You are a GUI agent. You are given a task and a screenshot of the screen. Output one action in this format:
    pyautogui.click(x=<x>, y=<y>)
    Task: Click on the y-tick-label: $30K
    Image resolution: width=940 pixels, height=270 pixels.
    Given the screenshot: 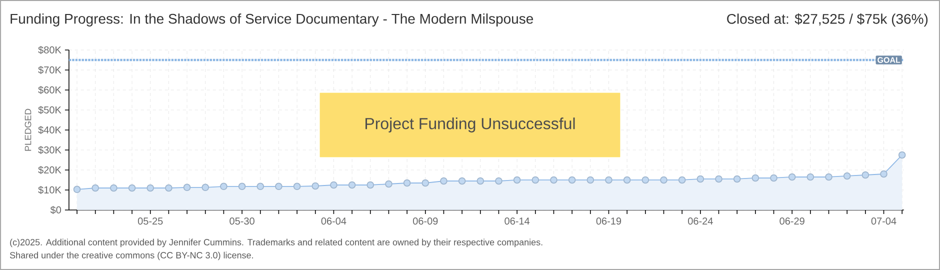 What is the action you would take?
    pyautogui.click(x=50, y=150)
    